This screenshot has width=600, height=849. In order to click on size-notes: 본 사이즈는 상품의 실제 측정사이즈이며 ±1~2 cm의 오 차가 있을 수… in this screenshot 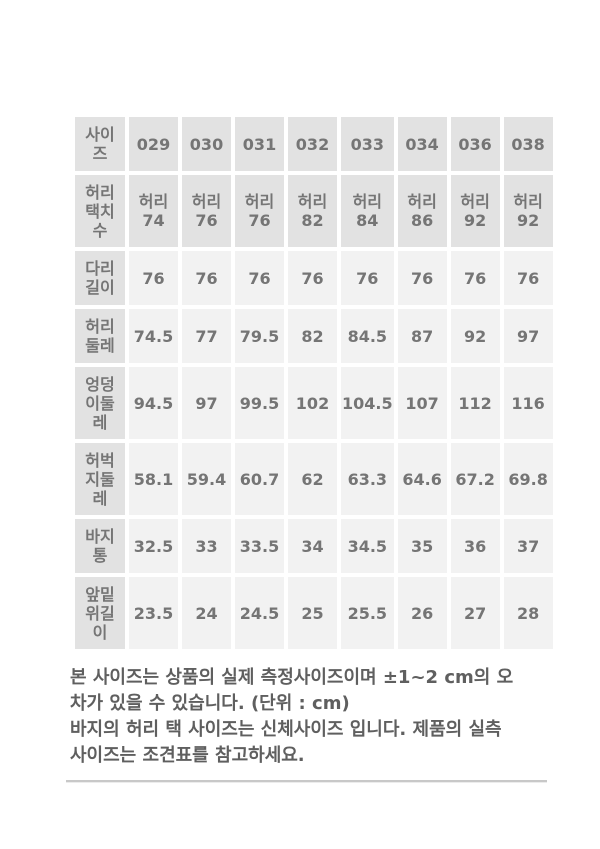, I will do `click(309, 717)`.